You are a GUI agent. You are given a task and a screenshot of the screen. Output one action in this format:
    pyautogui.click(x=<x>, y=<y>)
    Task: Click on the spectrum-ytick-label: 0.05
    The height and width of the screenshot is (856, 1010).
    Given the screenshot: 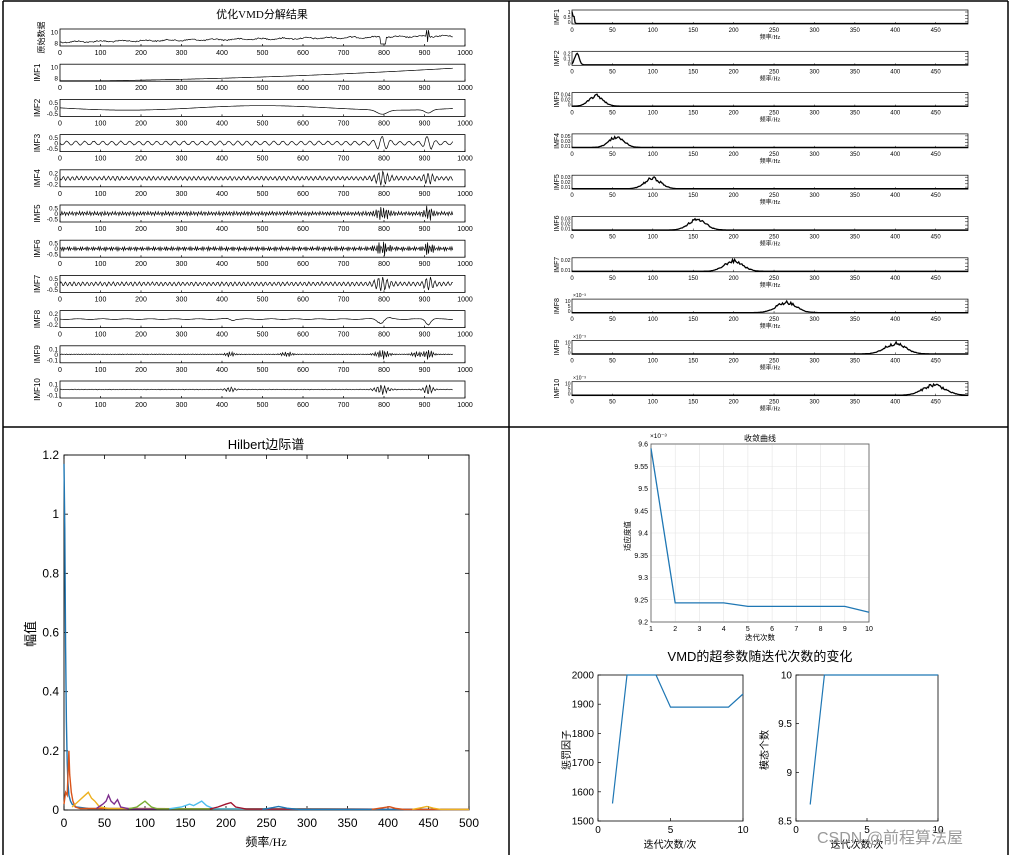 What is the action you would take?
    pyautogui.click(x=566, y=137)
    